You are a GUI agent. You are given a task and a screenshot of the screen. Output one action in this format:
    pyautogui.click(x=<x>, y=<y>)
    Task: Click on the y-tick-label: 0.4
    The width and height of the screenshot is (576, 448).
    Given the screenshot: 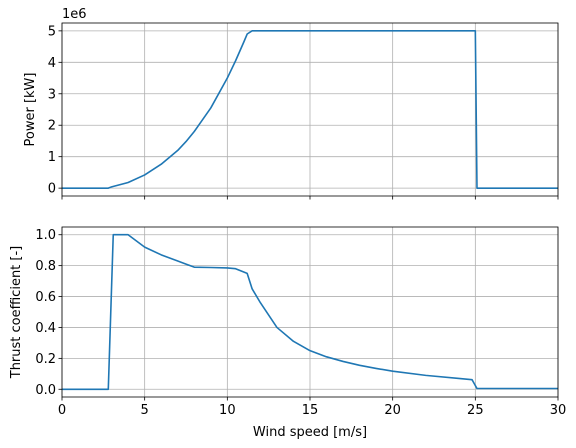 What is the action you would take?
    pyautogui.click(x=45, y=328)
    